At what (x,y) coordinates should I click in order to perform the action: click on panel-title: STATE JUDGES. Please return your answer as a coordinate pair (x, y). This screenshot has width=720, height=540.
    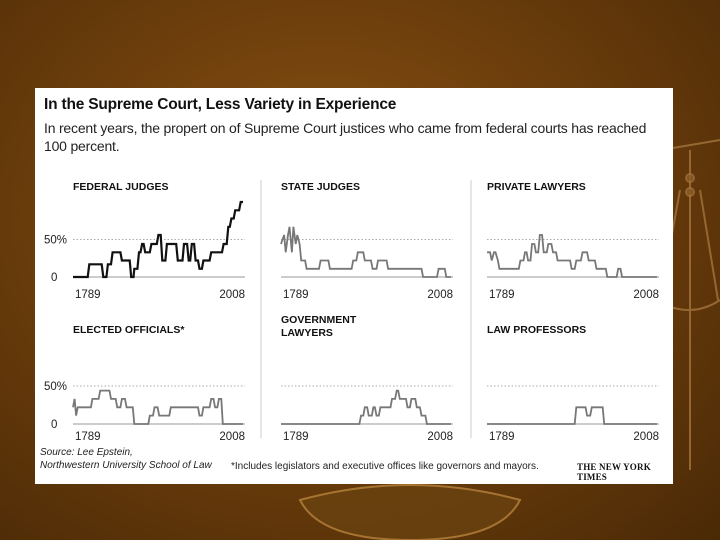
    Looking at the image, I should click on (320, 187).